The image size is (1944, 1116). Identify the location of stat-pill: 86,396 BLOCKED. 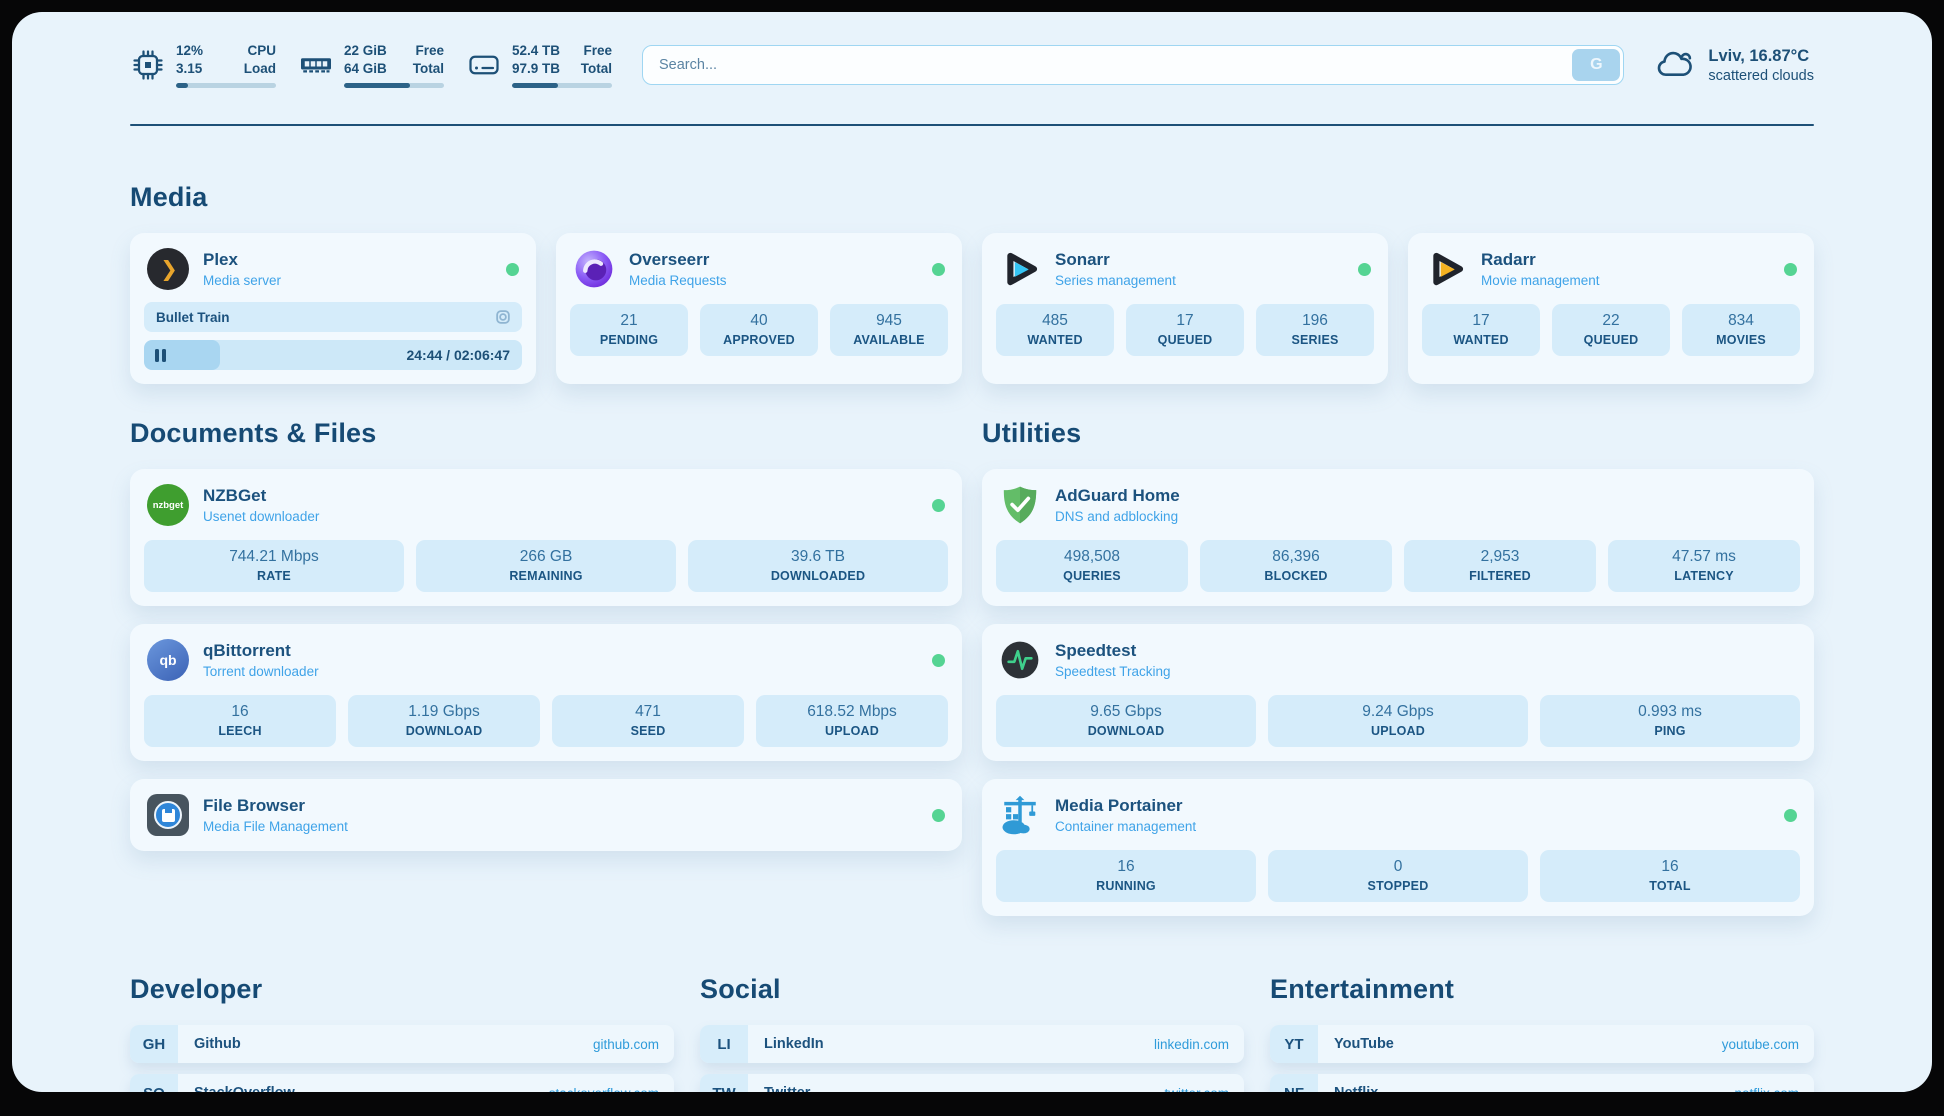
(1296, 566).